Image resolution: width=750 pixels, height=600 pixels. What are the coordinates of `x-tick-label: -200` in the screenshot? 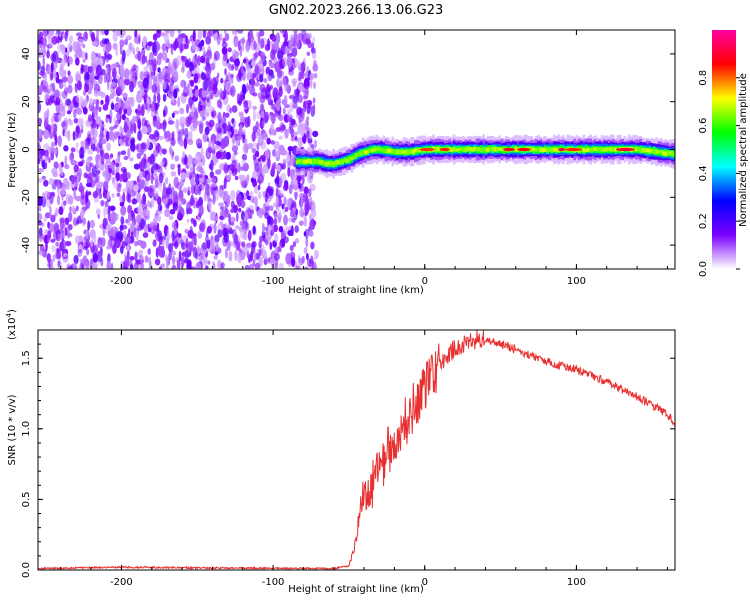 It's located at (121, 281).